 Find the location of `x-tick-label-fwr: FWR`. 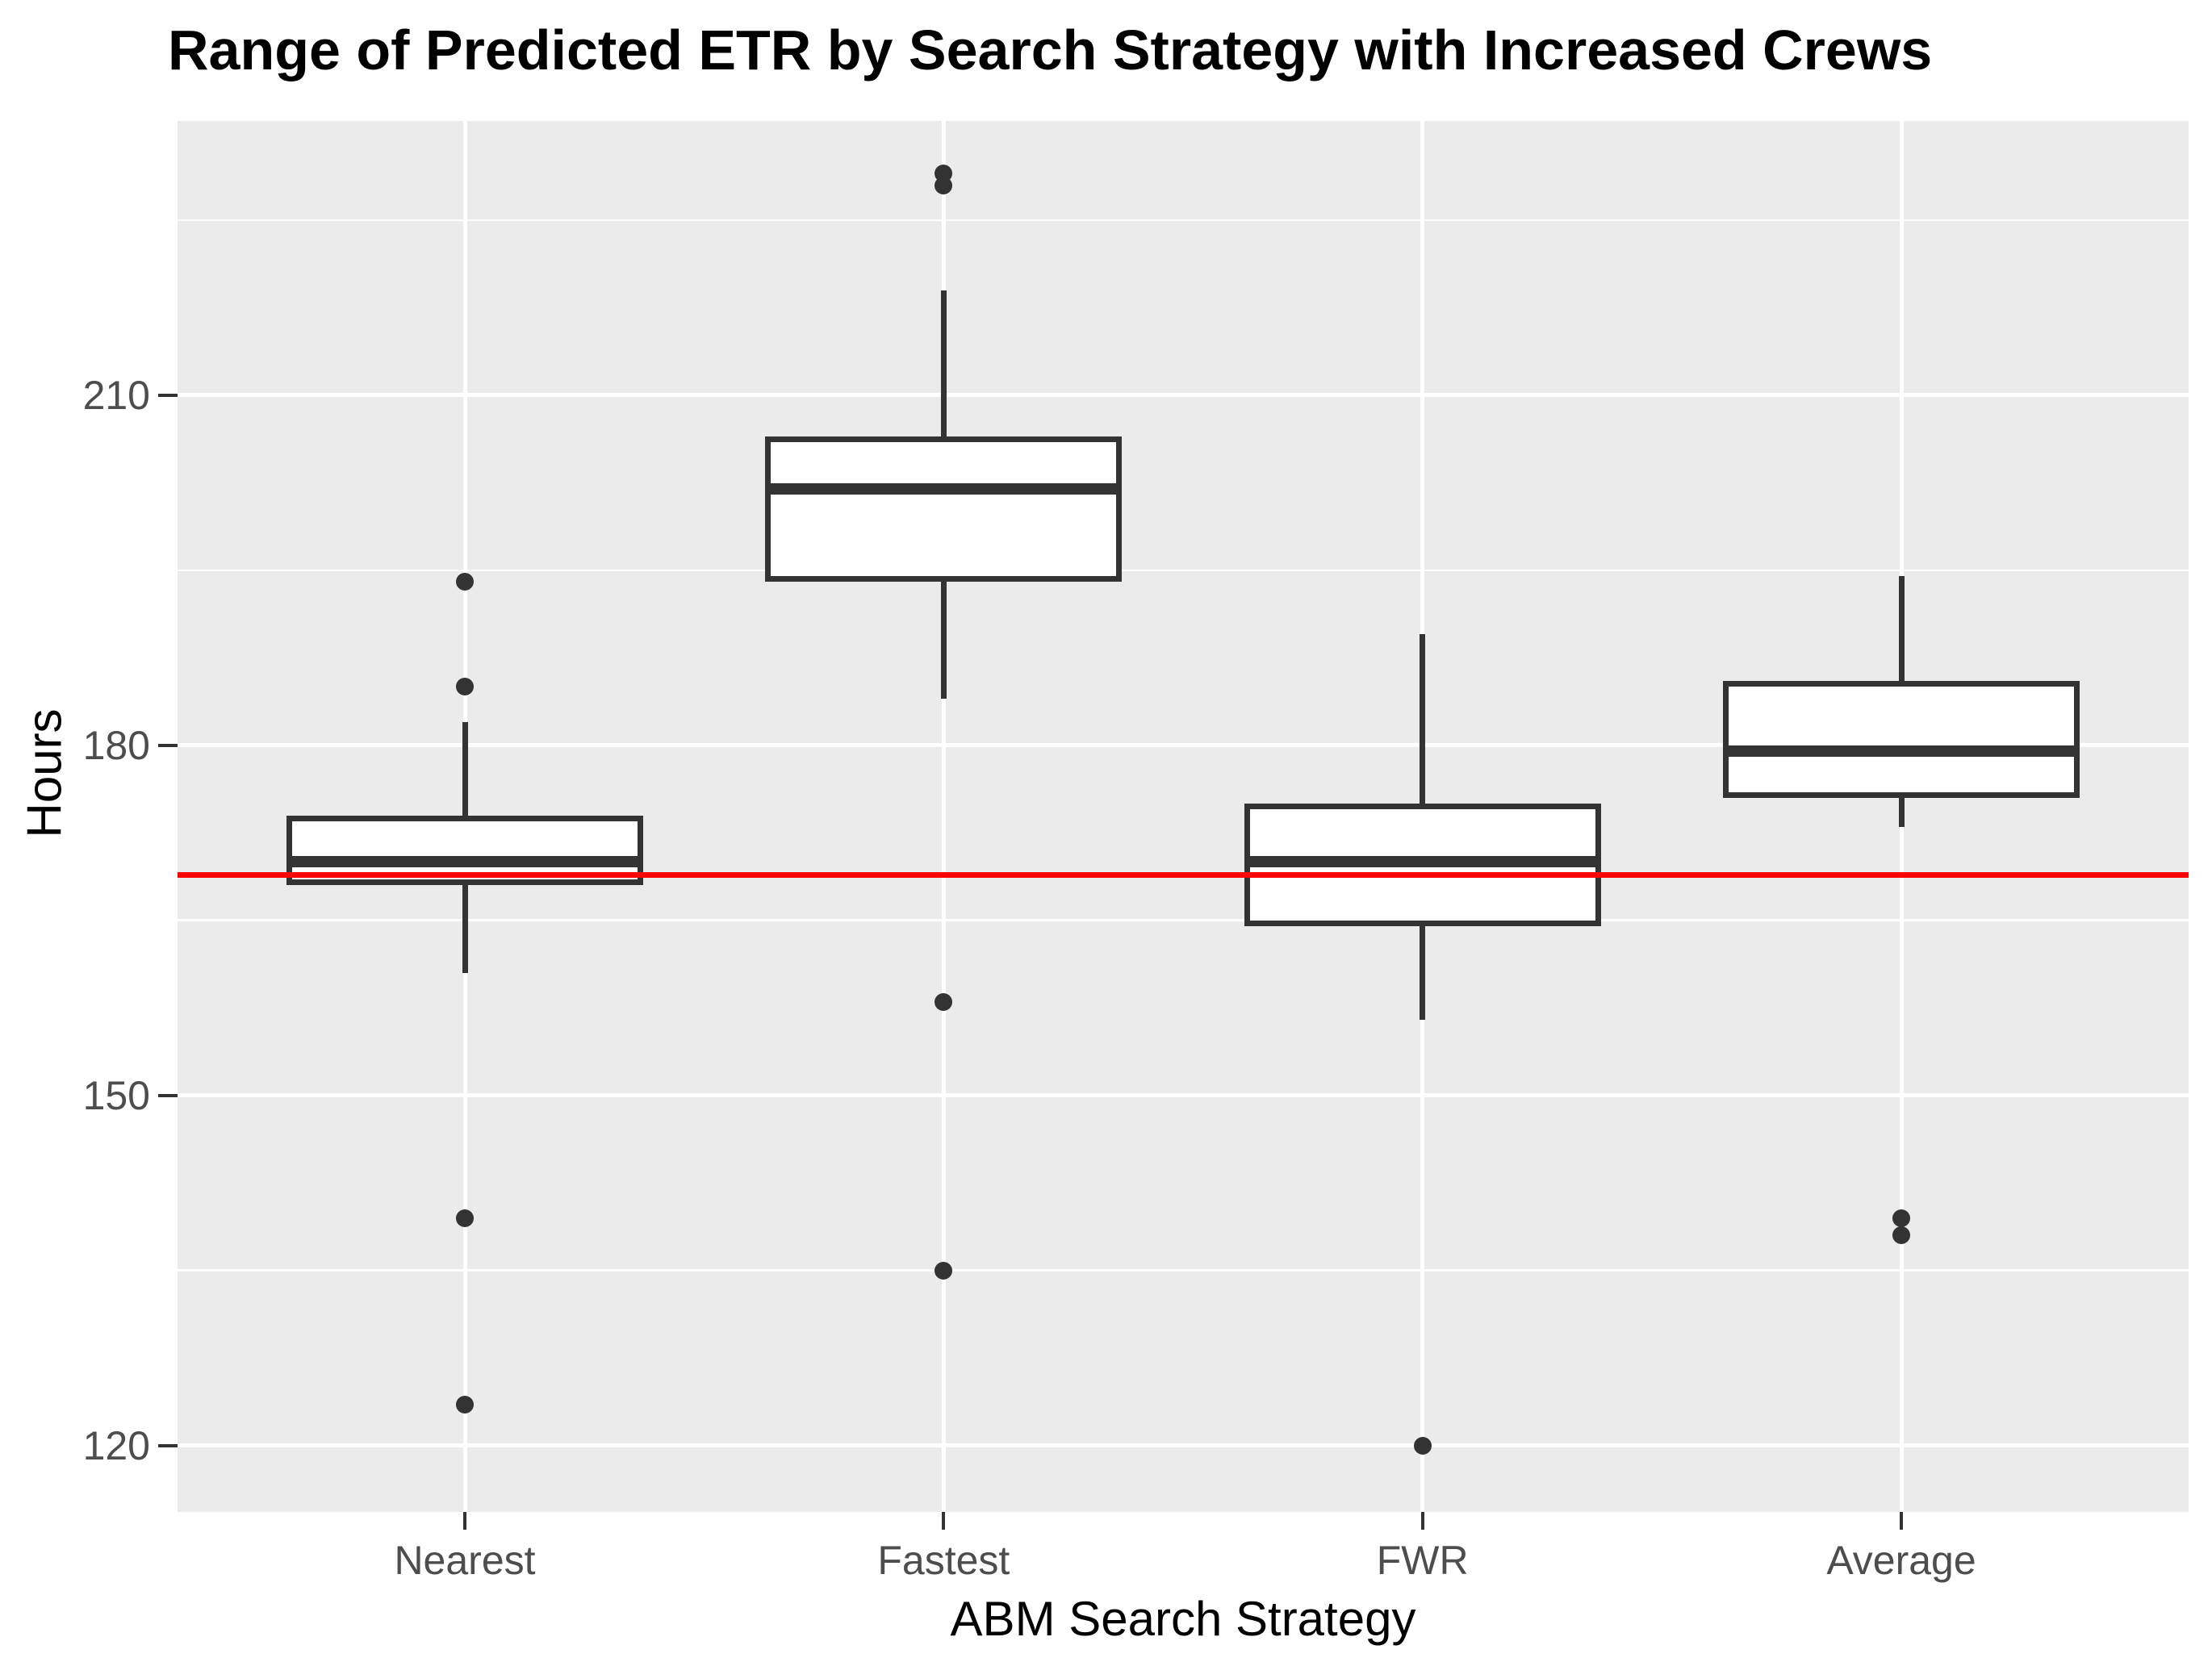

x-tick-label-fwr: FWR is located at coordinates (1422, 1560).